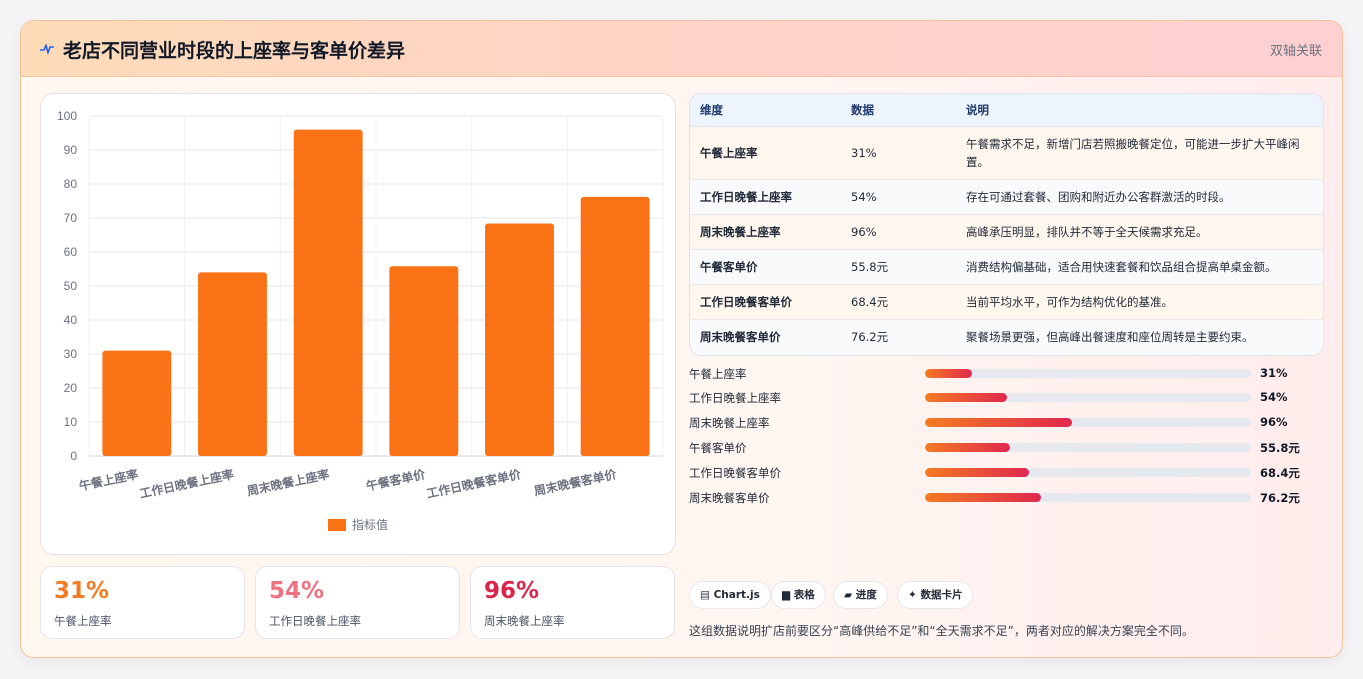  What do you see at coordinates (786, 595) in the screenshot?
I see `table-icon: ▆` at bounding box center [786, 595].